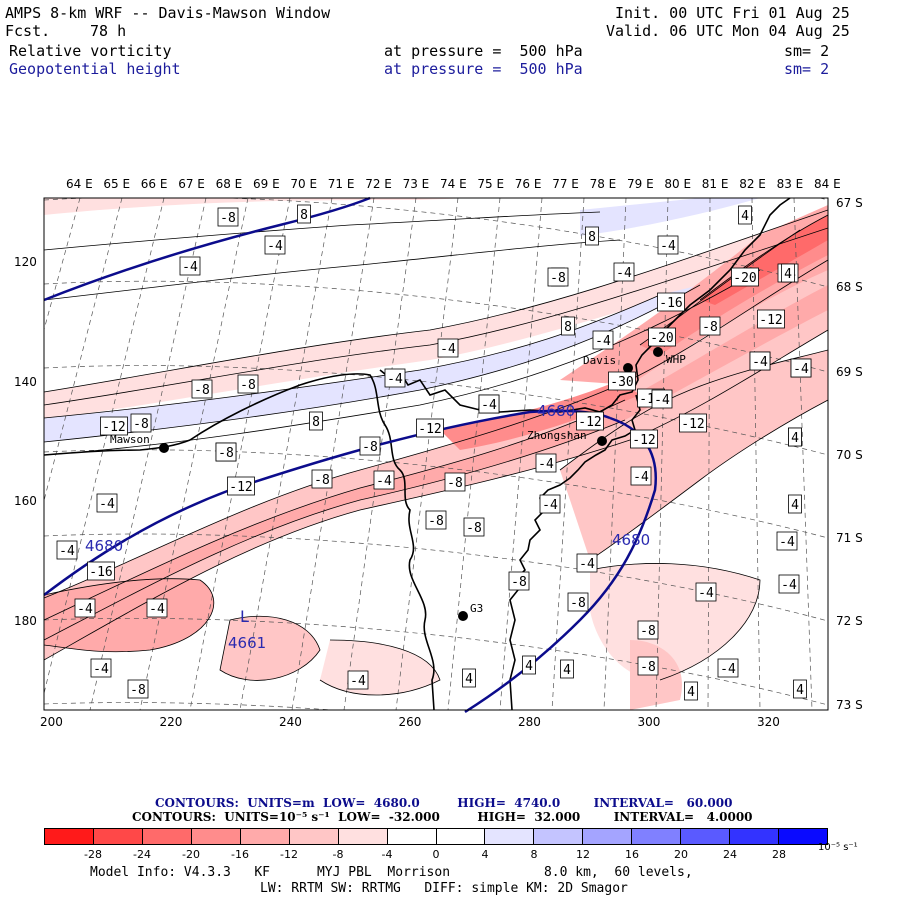 The height and width of the screenshot is (900, 900). What do you see at coordinates (171, 722) in the screenshot?
I see `x-tick-label: 220` at bounding box center [171, 722].